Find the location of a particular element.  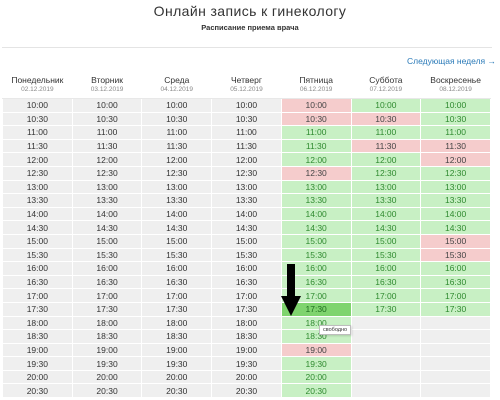

time-row: 16:00 16:00 16:00 16:00 16:00 16:00 16:00 is located at coordinates (246, 268).